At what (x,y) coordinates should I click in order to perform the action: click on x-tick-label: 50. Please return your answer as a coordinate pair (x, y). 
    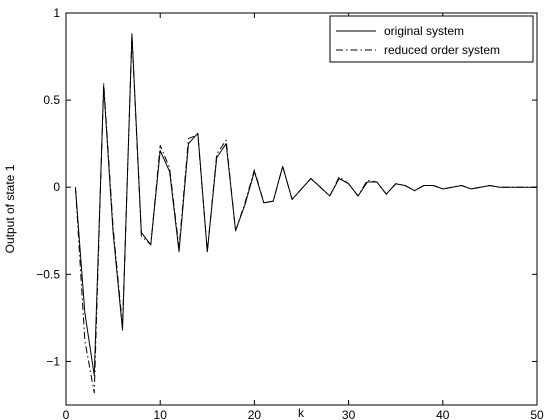
    Looking at the image, I should click on (537, 414).